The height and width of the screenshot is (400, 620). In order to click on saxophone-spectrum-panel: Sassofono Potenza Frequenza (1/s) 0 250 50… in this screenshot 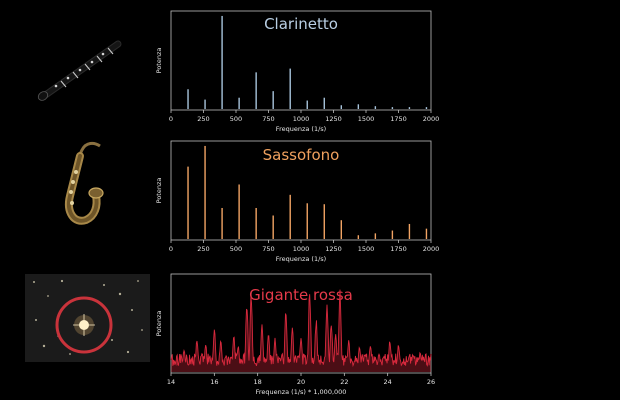, I will do `click(297, 201)`.